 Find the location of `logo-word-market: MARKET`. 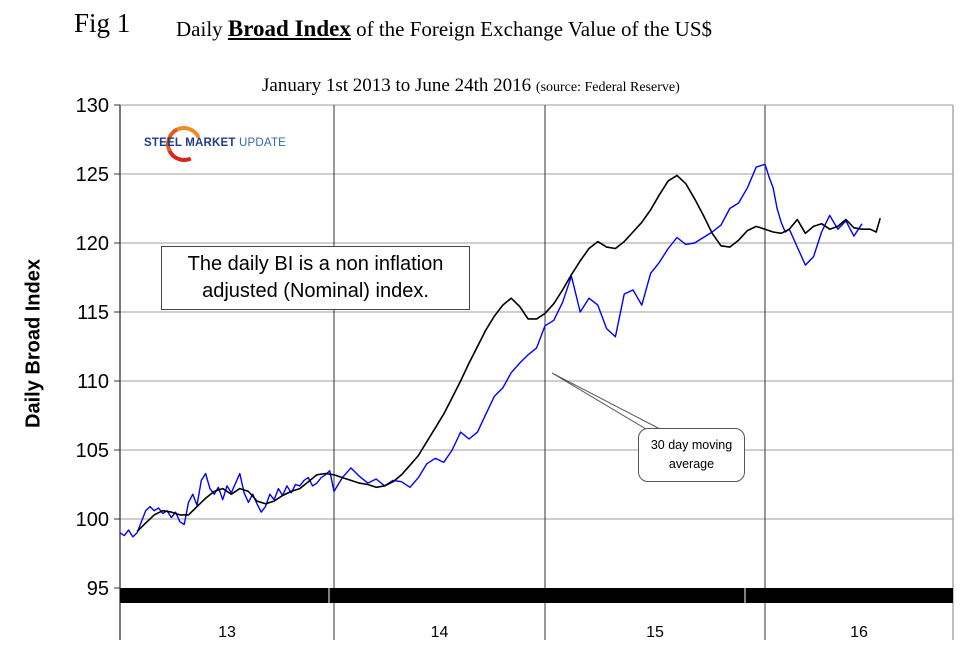

logo-word-market: MARKET is located at coordinates (212, 143).